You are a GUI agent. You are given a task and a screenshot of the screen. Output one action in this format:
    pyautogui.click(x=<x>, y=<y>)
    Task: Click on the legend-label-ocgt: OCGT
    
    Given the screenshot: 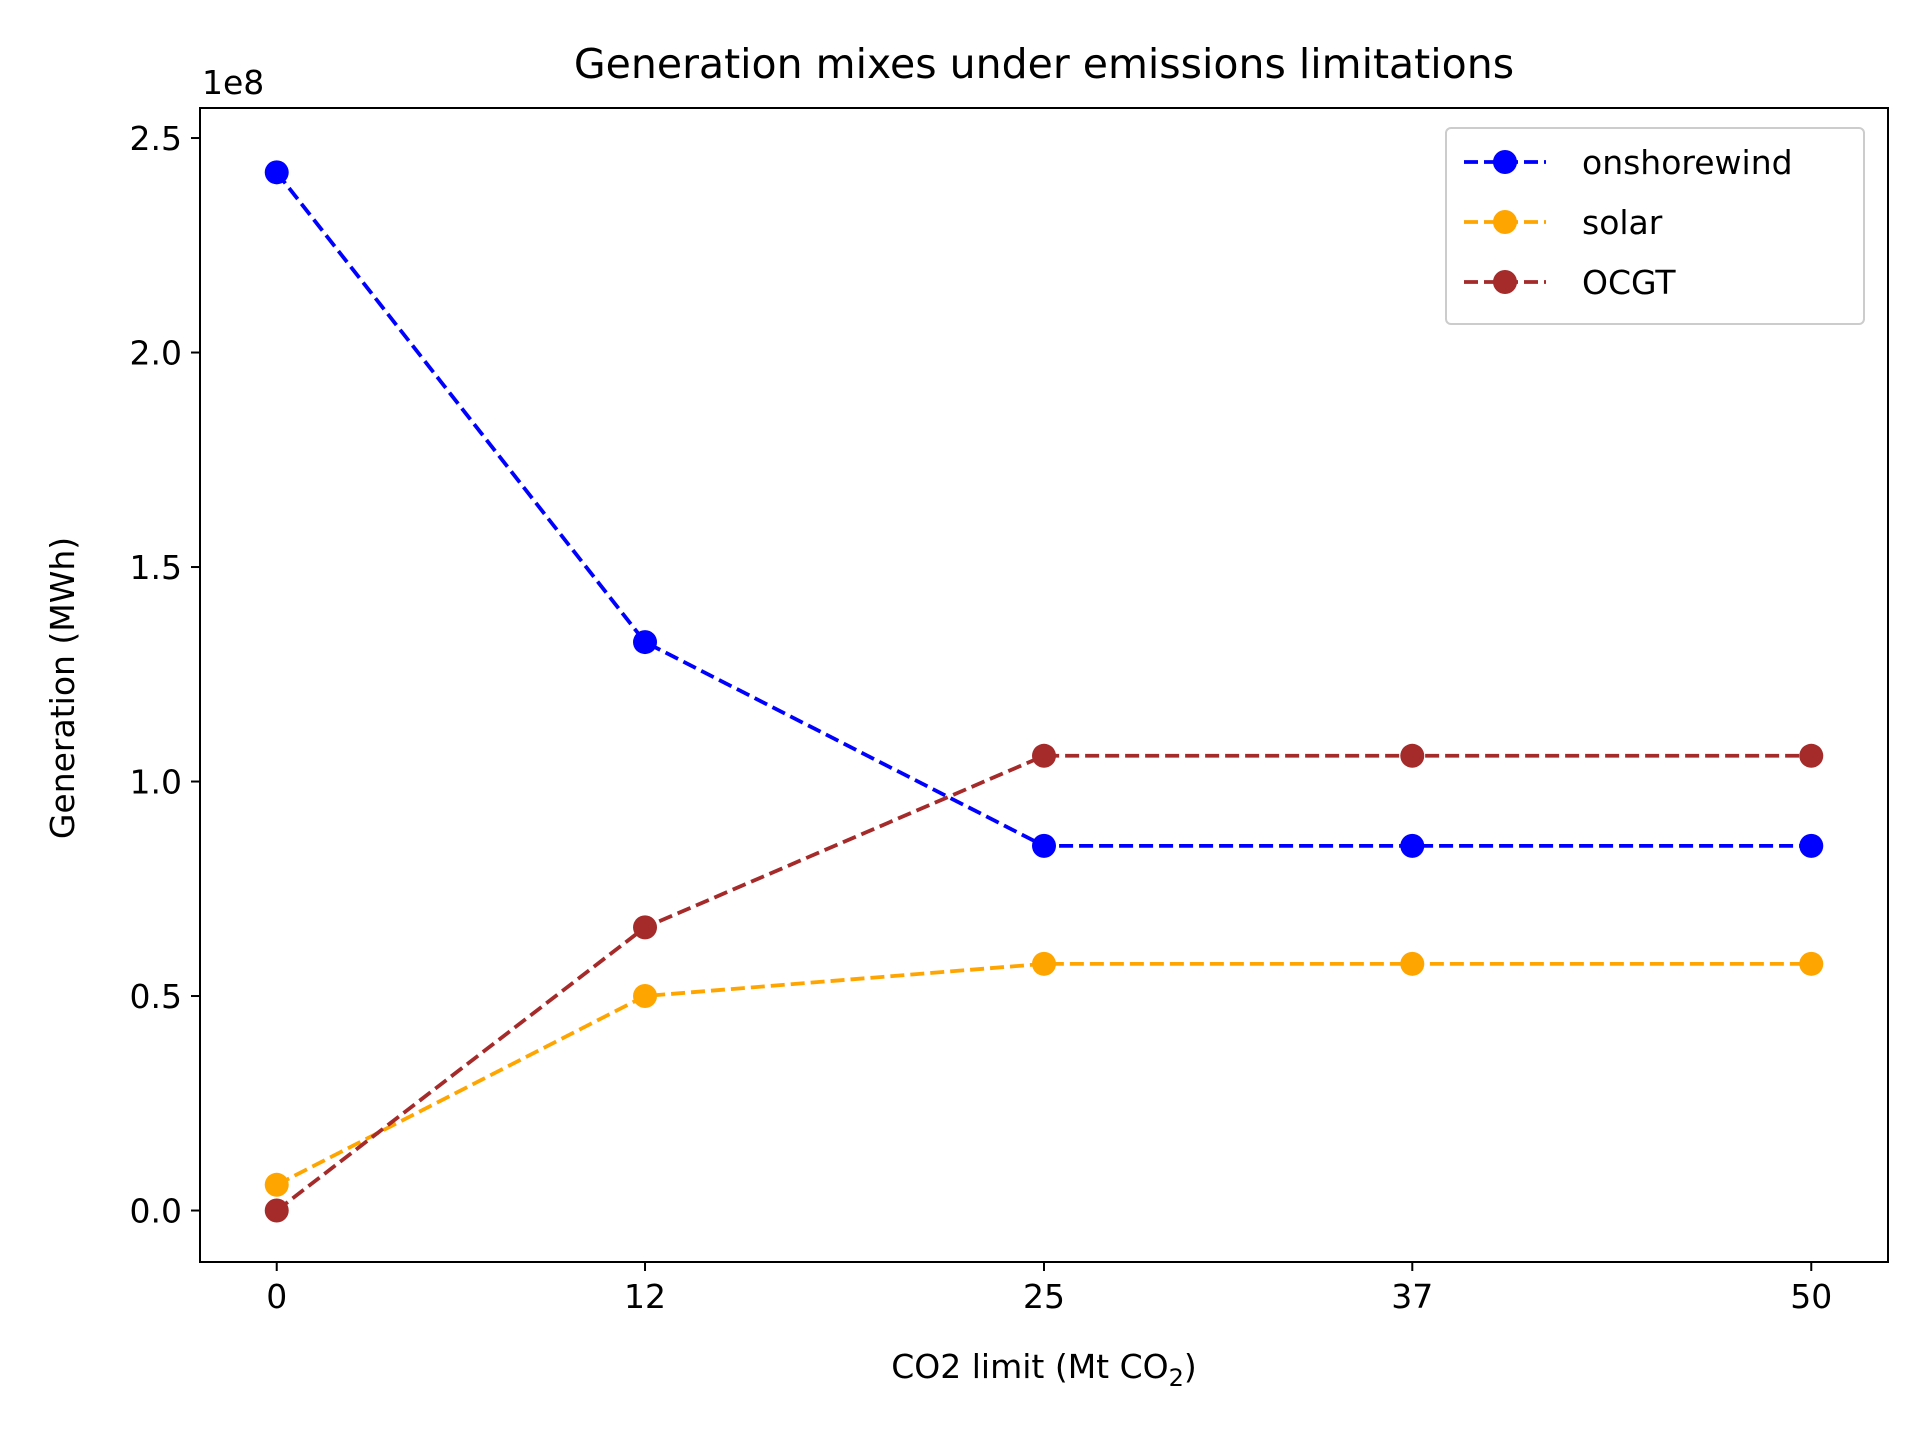 What is the action you would take?
    pyautogui.click(x=1629, y=282)
    